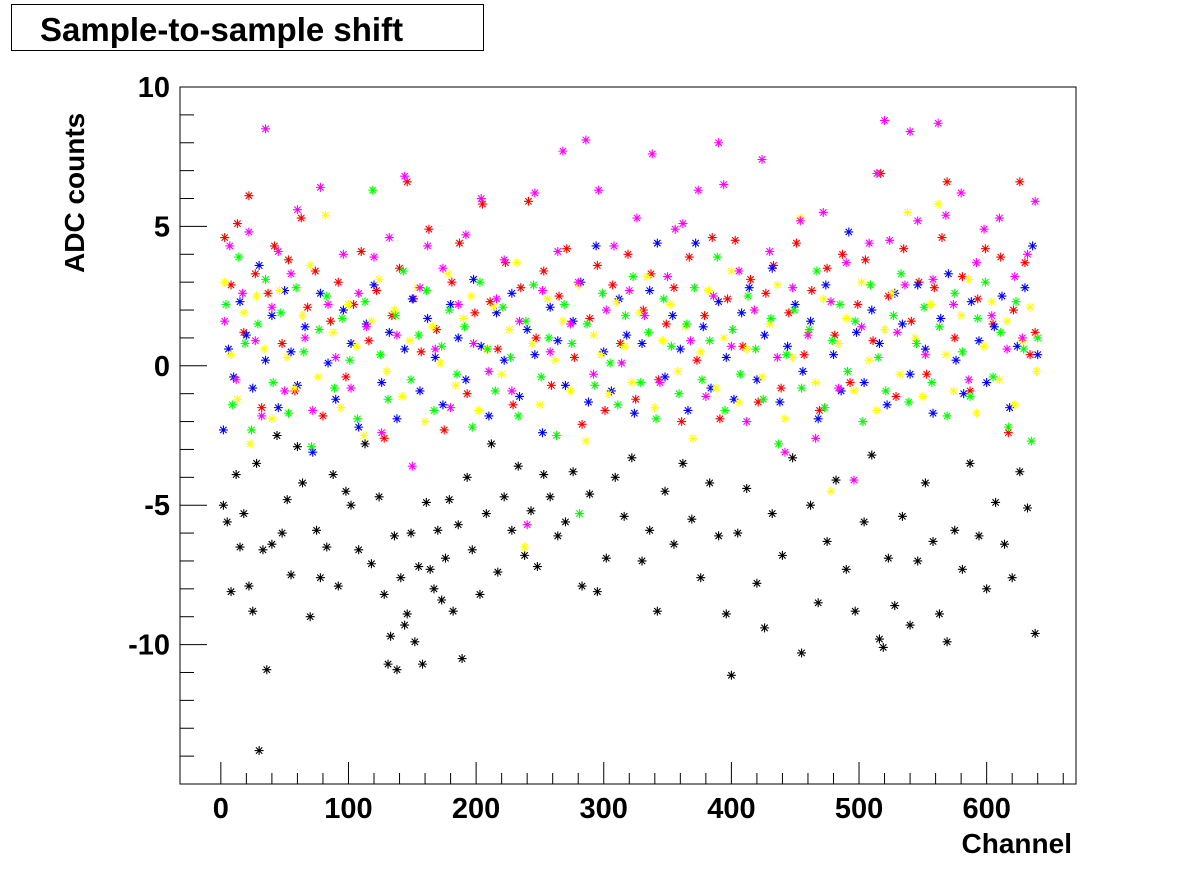 The width and height of the screenshot is (1196, 872). Describe the element at coordinates (348, 809) in the screenshot. I see `x-tick-label: 100` at that location.